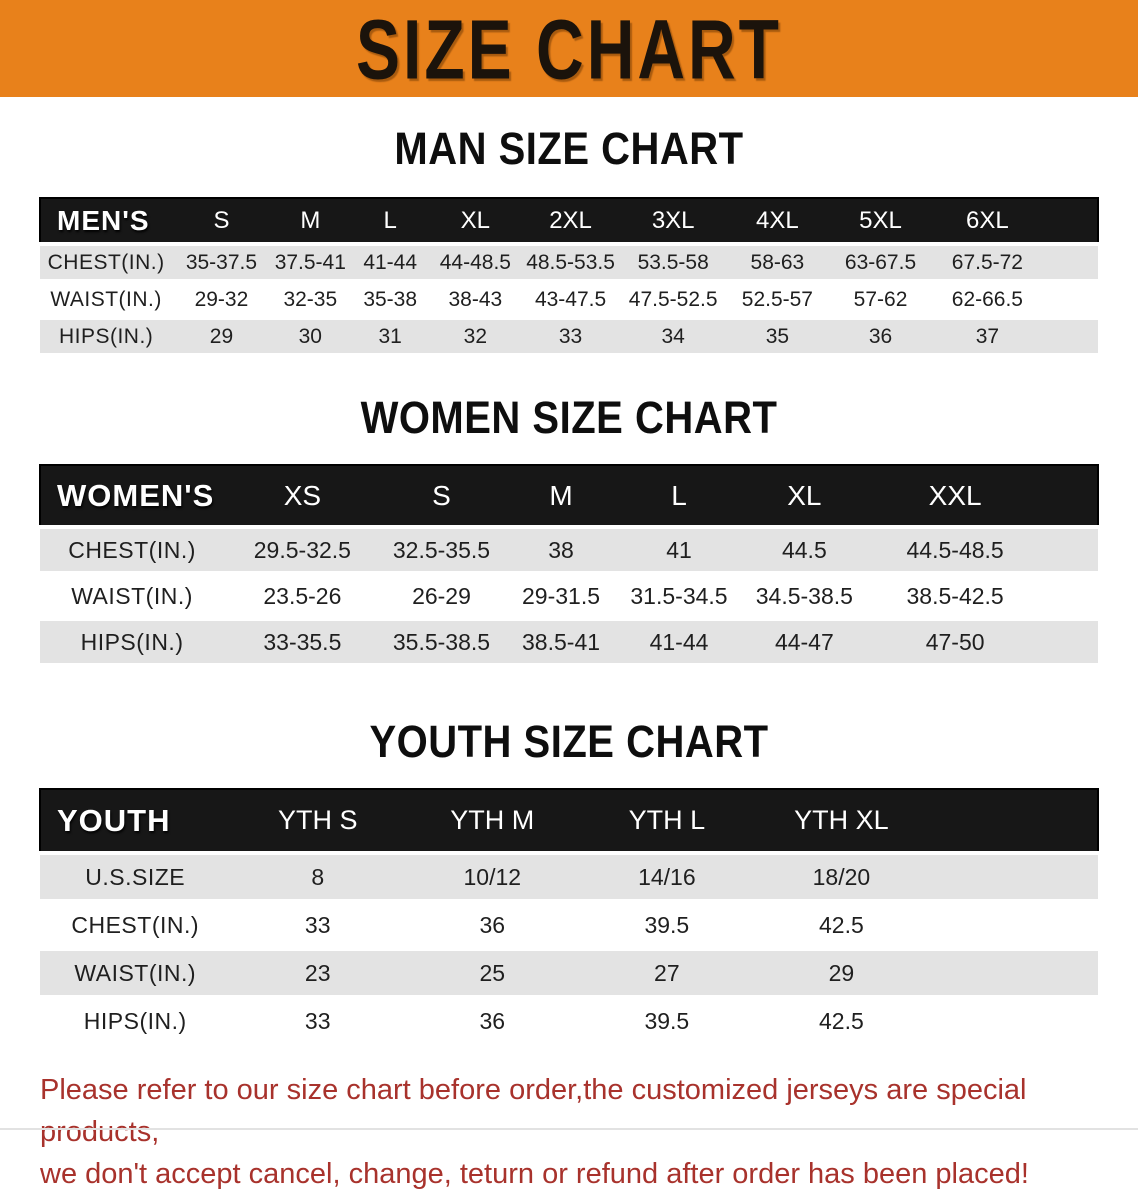  I want to click on column-header: YTH XL, so click(841, 820).